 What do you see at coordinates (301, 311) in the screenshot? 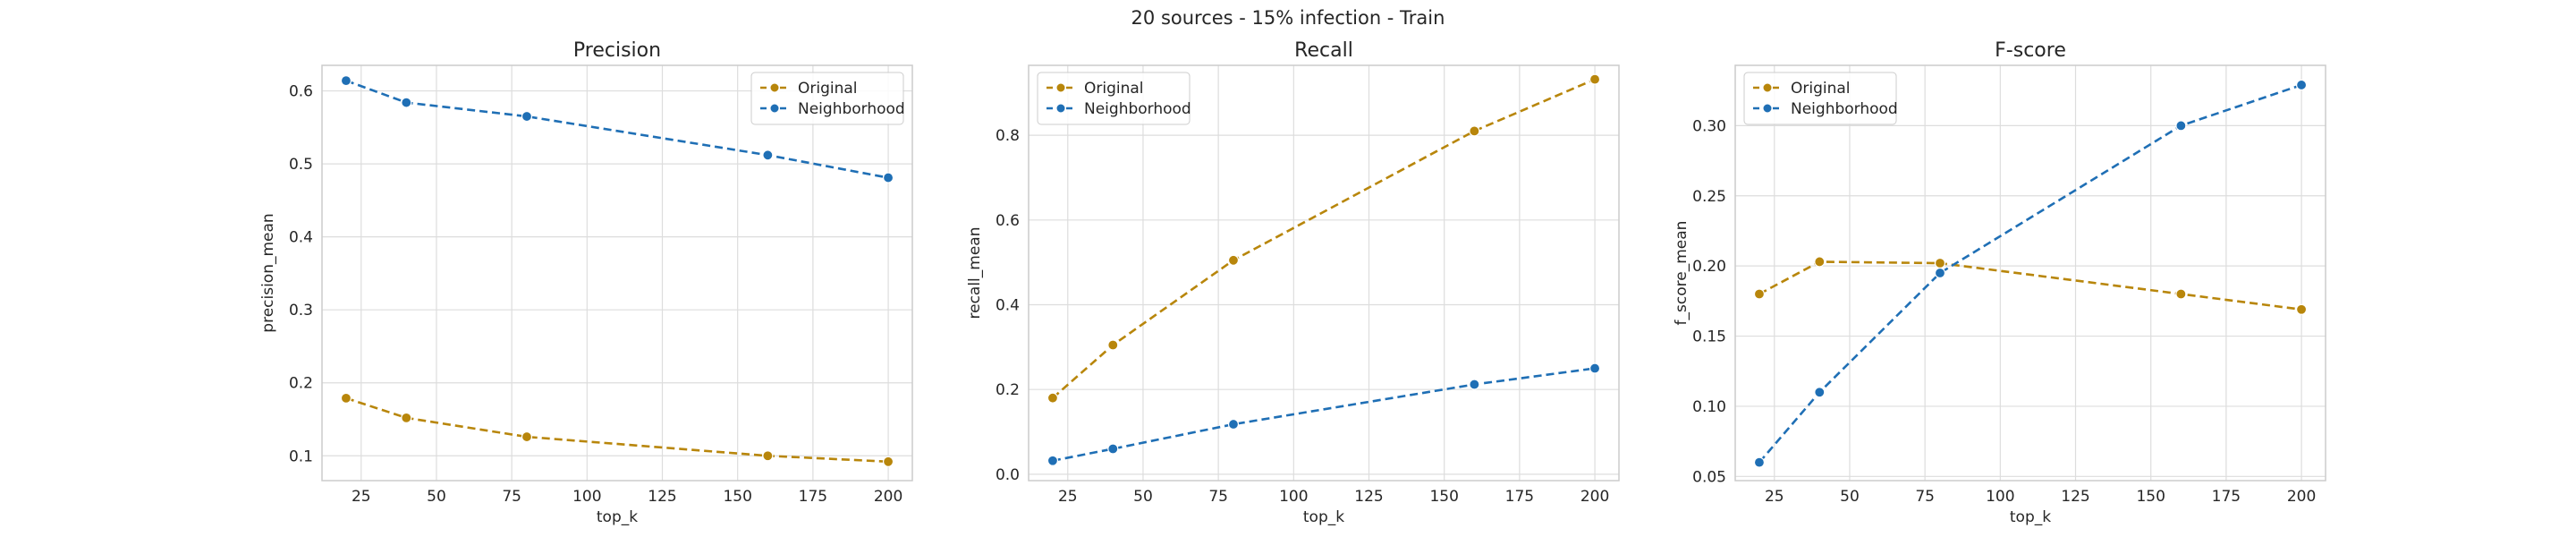
I see `y-tick-label: 0.3` at bounding box center [301, 311].